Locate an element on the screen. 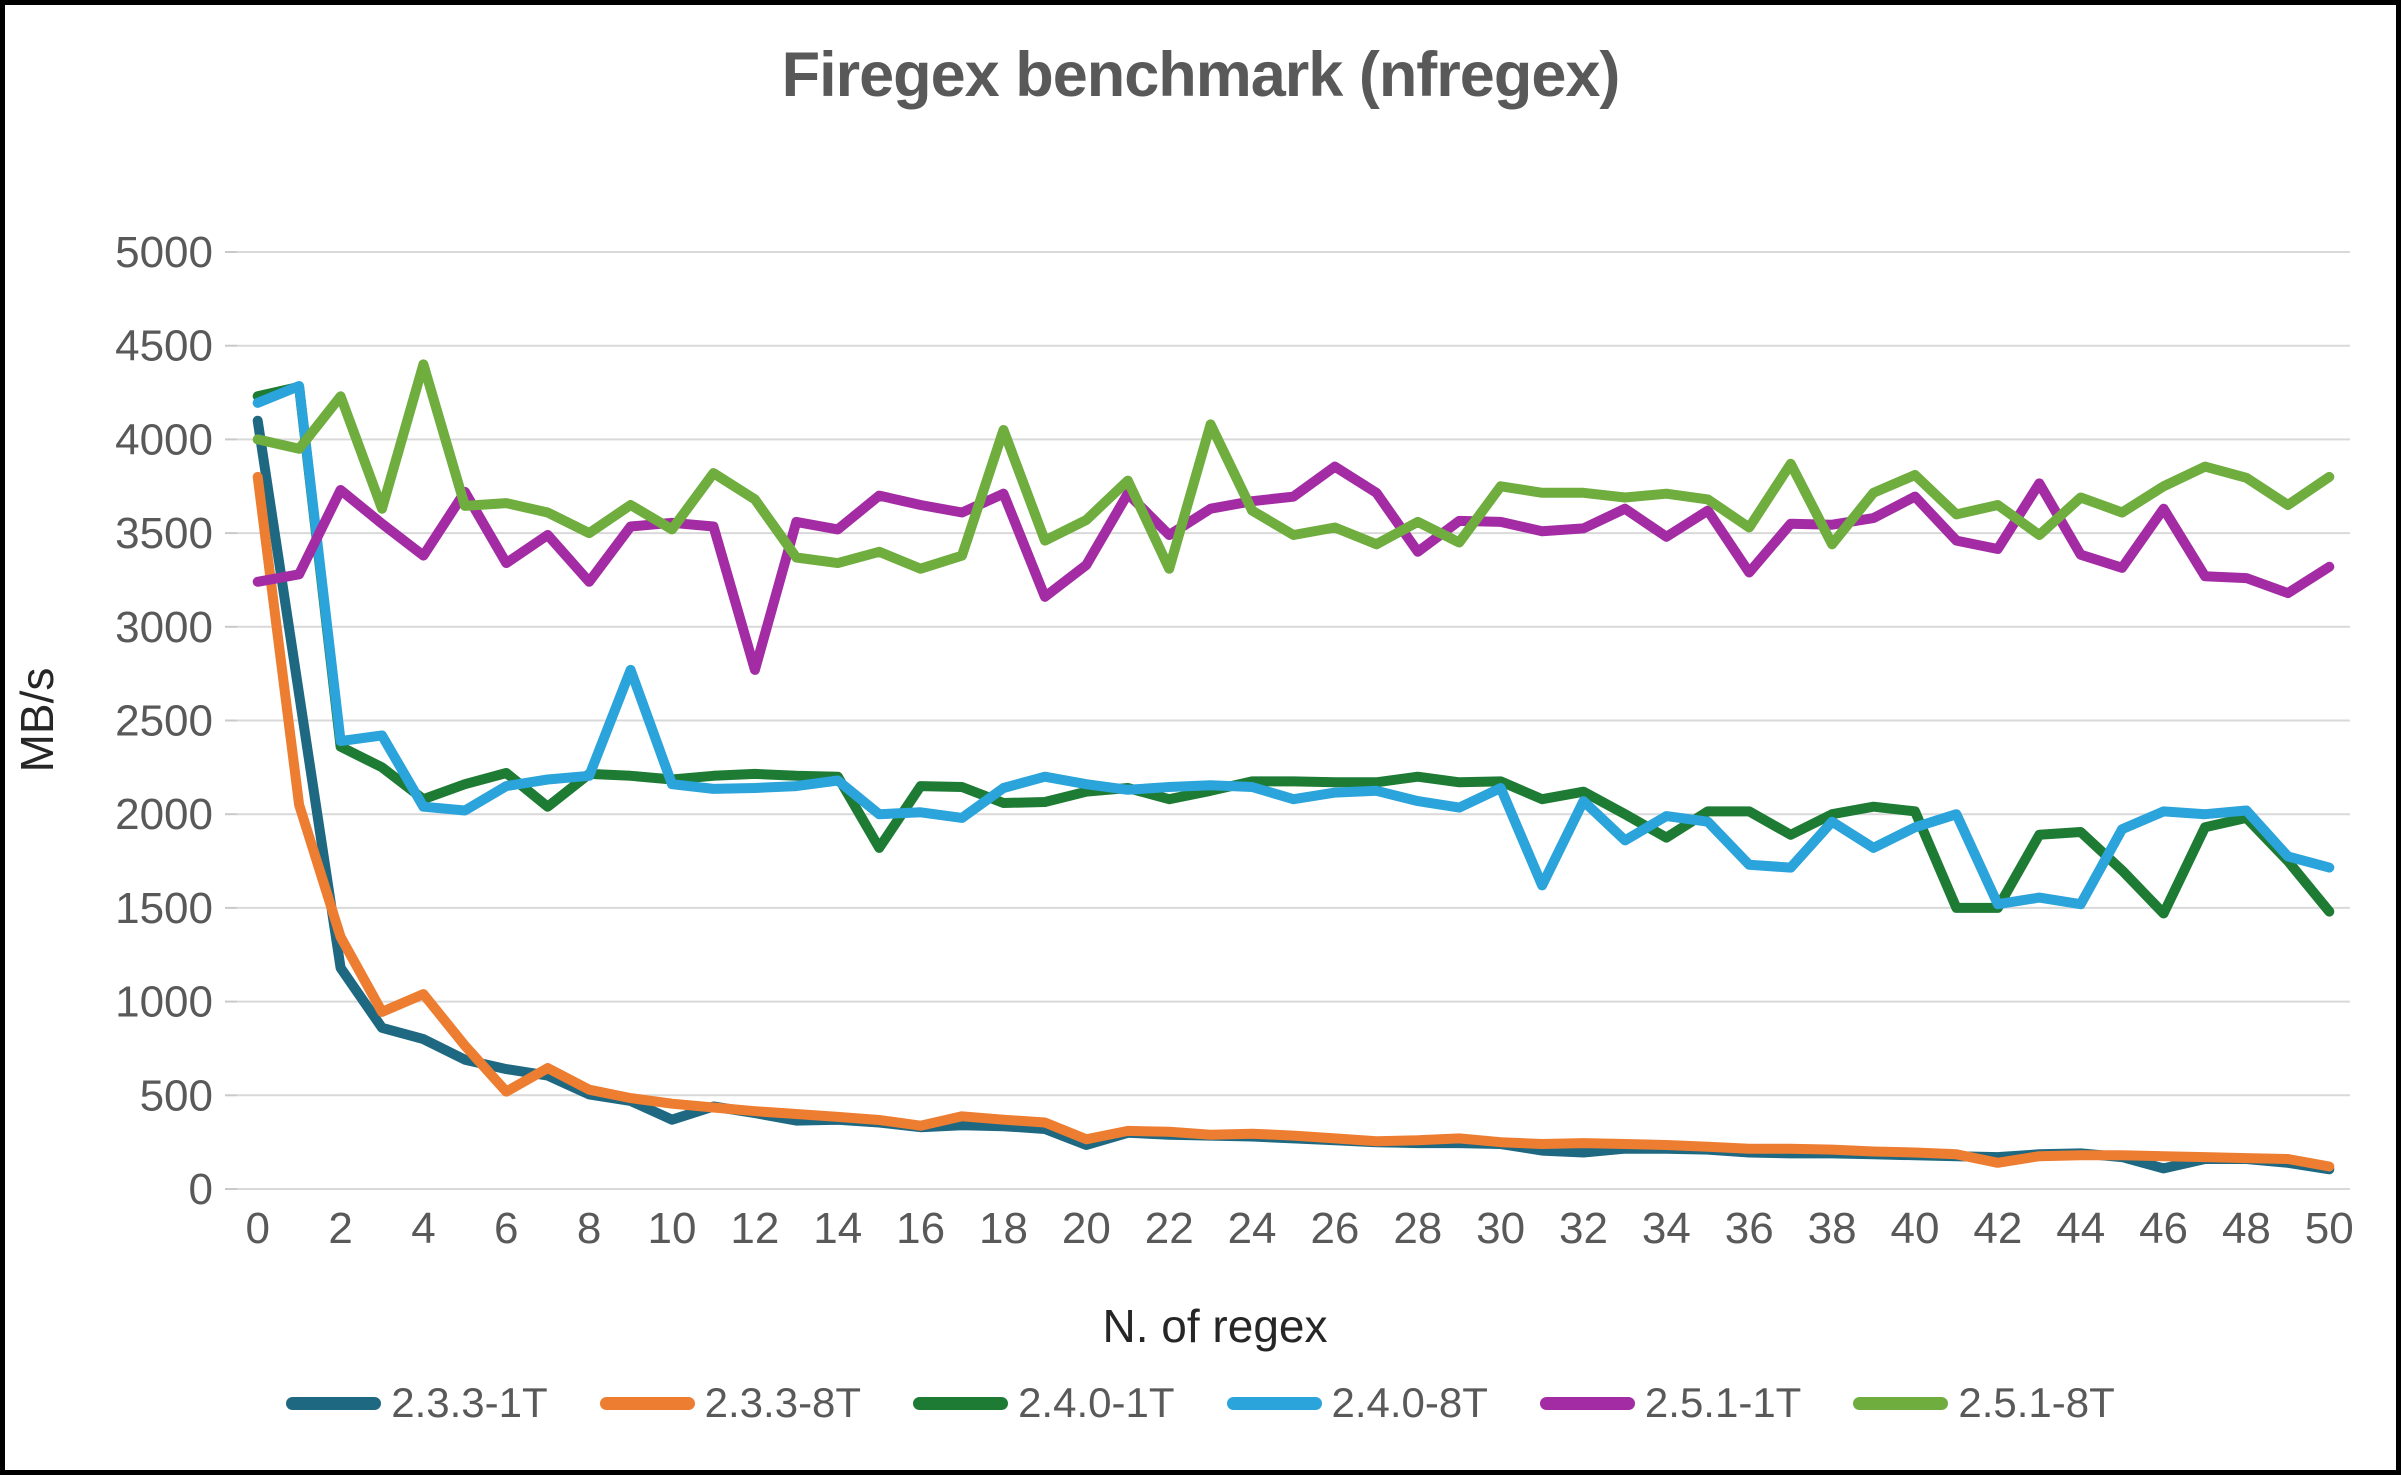 The width and height of the screenshot is (2401, 1475). legend-item-label: 2.4.0-8T is located at coordinates (1409, 1402).